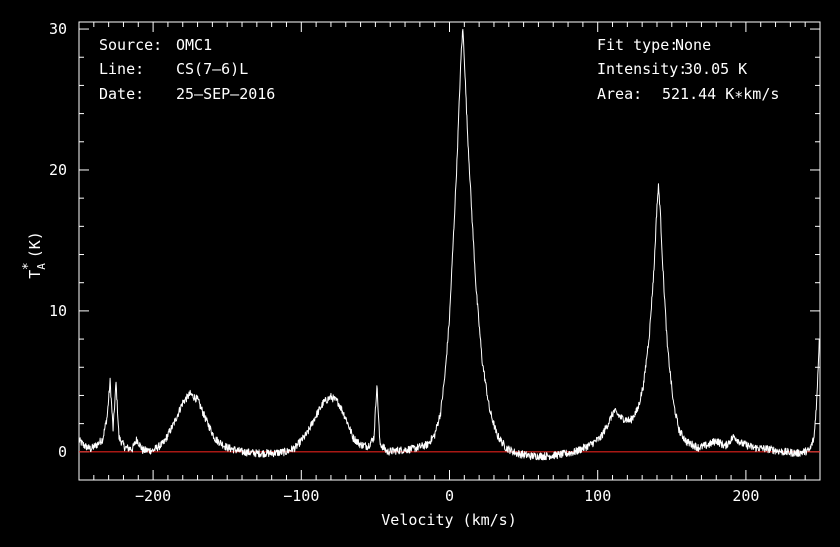  I want to click on info-fit-value: None, so click(693, 45).